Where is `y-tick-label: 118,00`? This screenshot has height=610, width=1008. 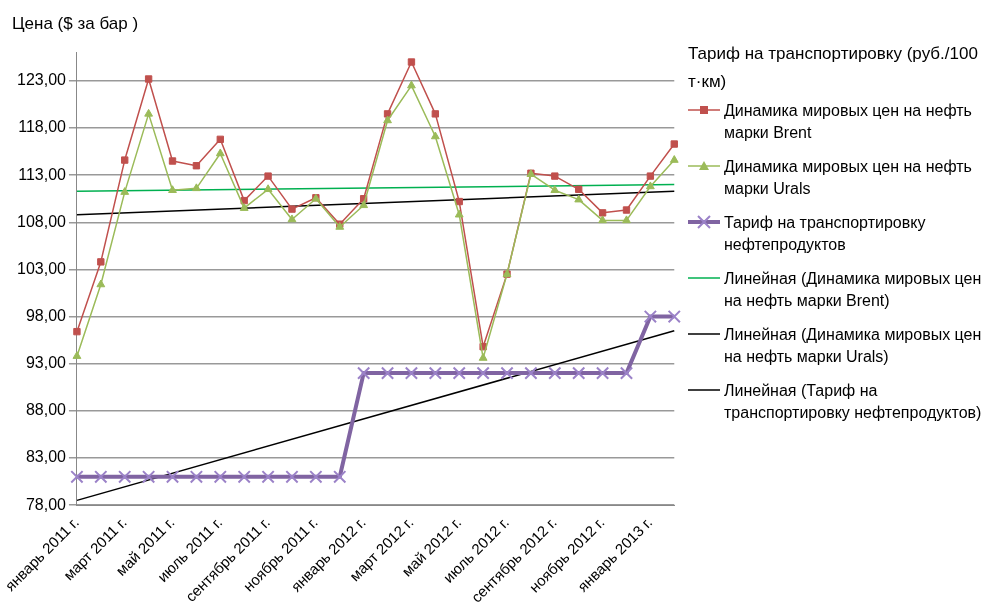 y-tick-label: 118,00 is located at coordinates (42, 127).